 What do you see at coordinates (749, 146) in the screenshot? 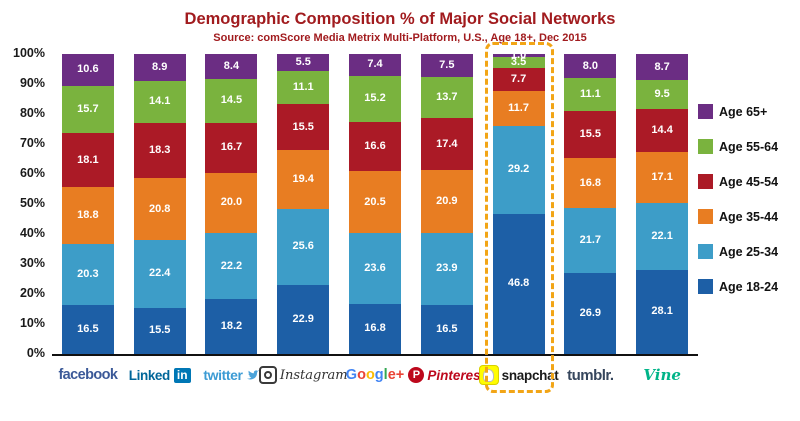
I see `legend-label: Age 55-64` at bounding box center [749, 146].